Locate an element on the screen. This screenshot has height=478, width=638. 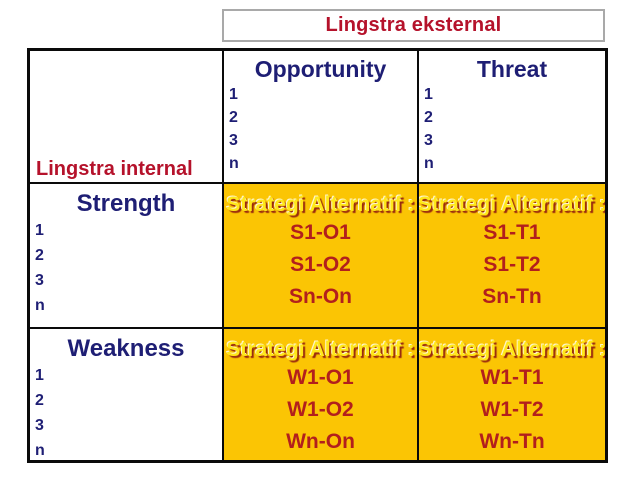
opportunity-item-list: 1 2 3 n is located at coordinates (323, 129).